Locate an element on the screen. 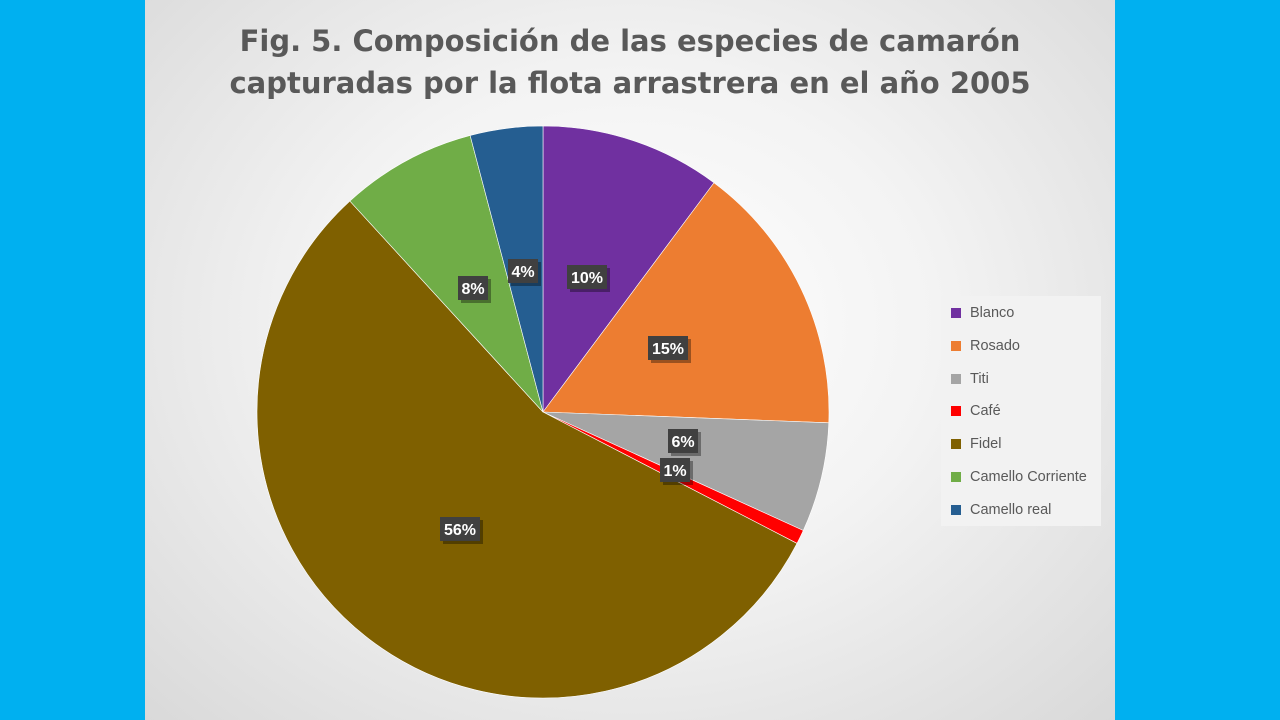 The height and width of the screenshot is (720, 1280). legend-item: Camello real is located at coordinates (1001, 510).